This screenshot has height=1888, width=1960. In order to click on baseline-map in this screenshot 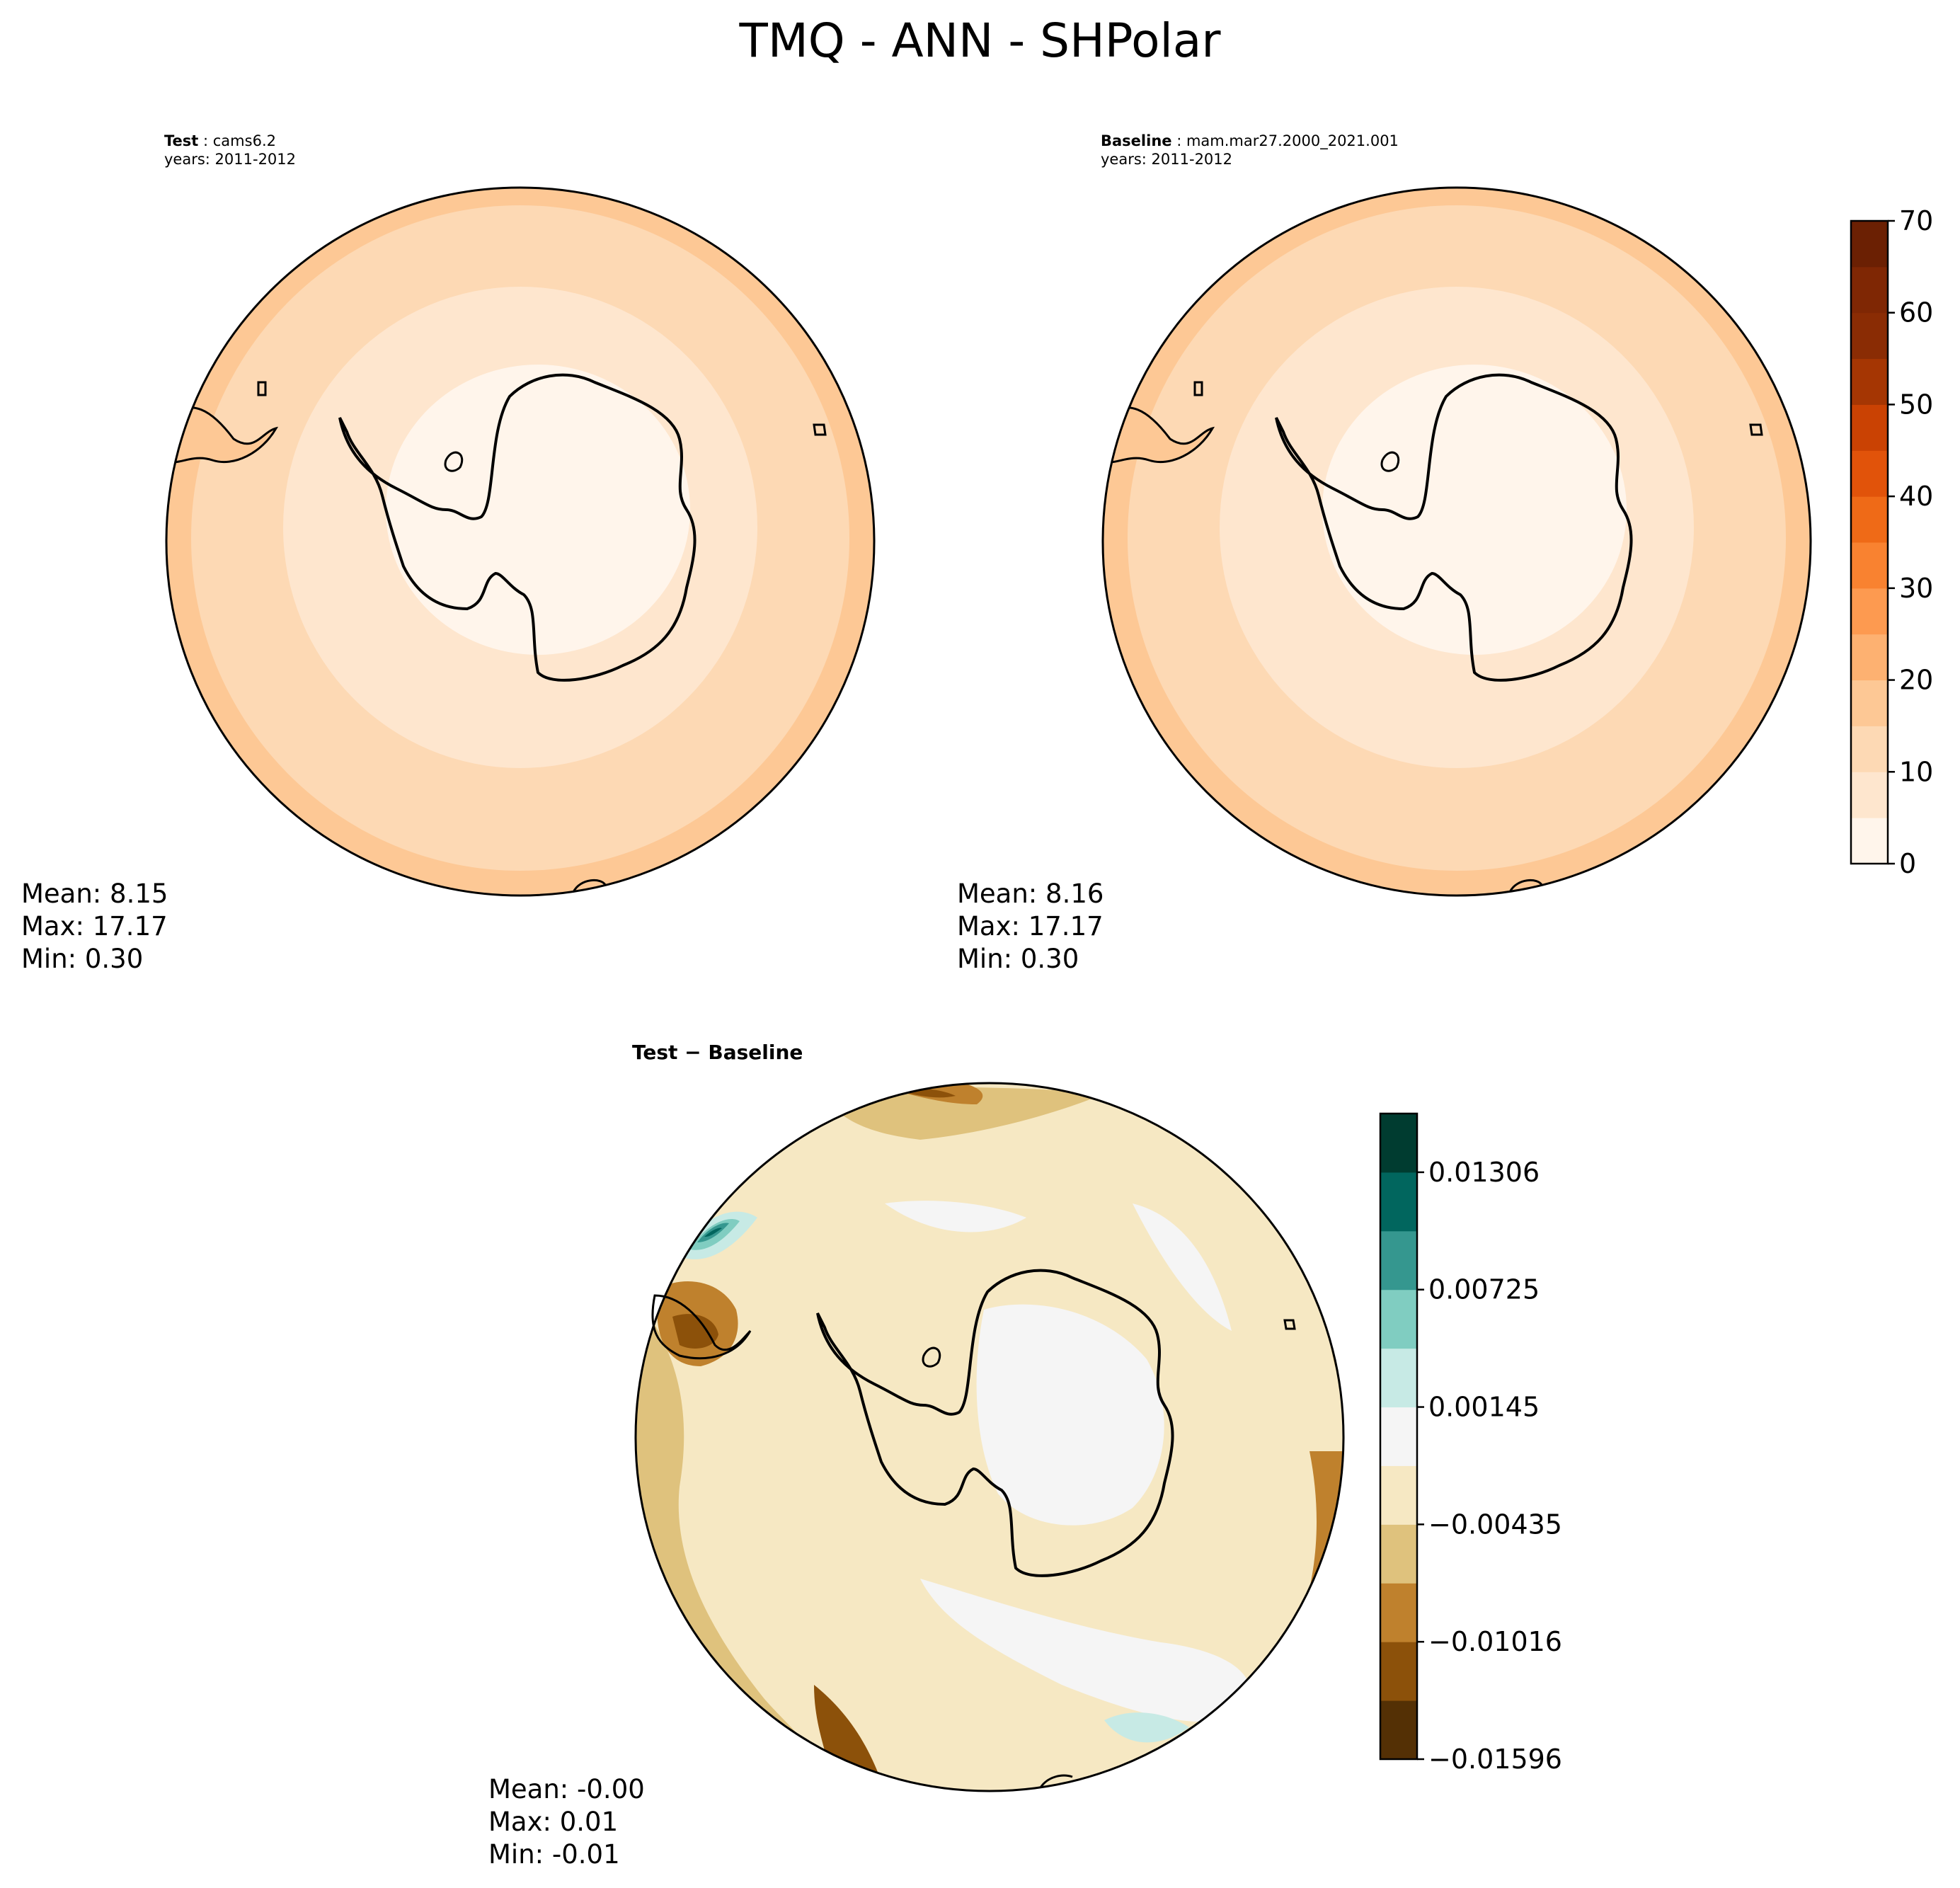, I will do `click(1456, 541)`.